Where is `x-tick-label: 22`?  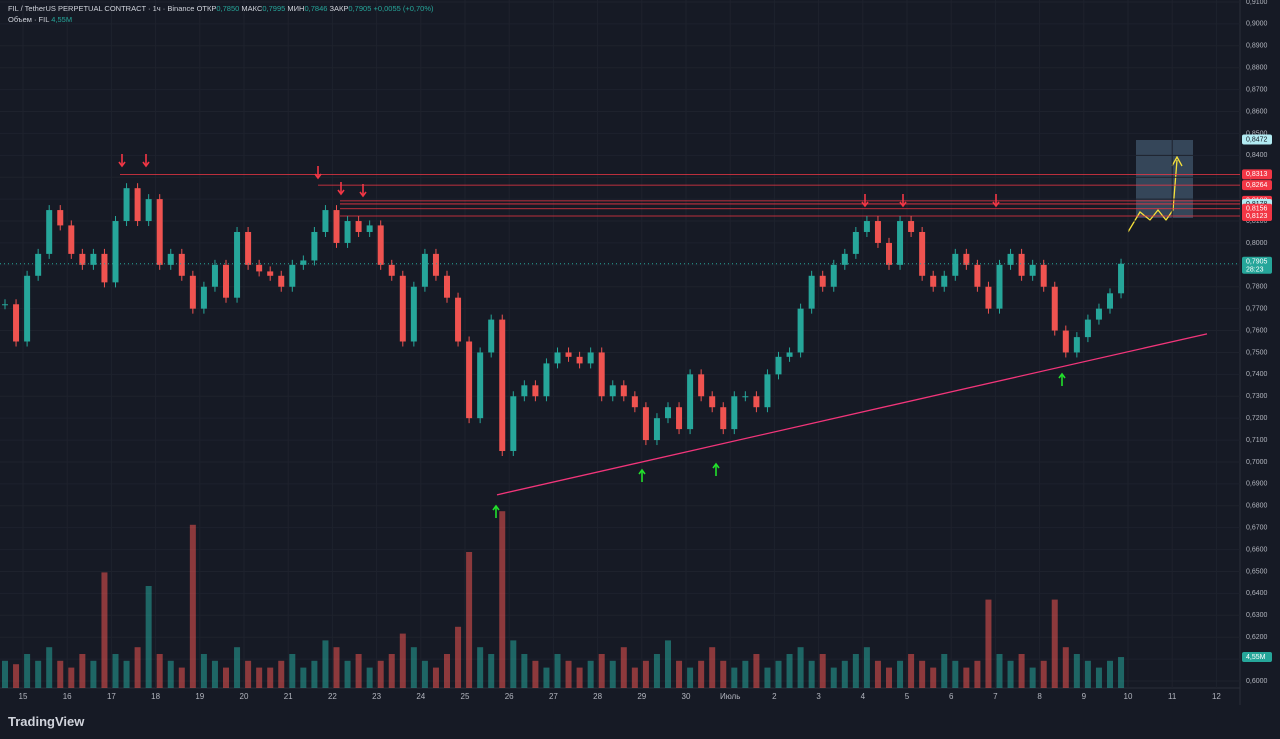
x-tick-label: 22 is located at coordinates (332, 696).